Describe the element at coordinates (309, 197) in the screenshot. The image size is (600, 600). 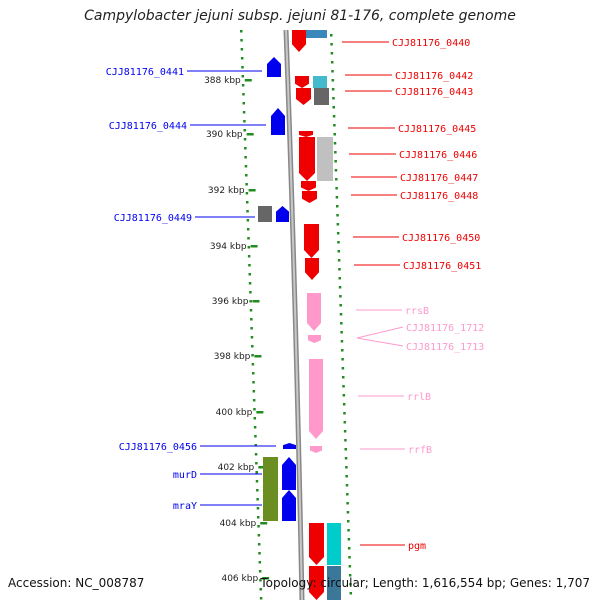
I see `gene-0448-arrow` at that location.